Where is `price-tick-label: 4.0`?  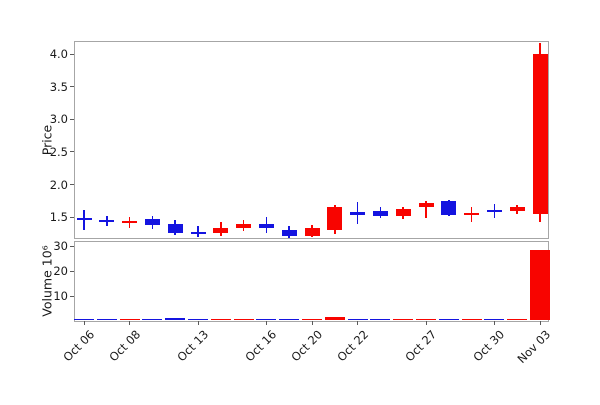 price-tick-label: 4.0 is located at coordinates (58, 54).